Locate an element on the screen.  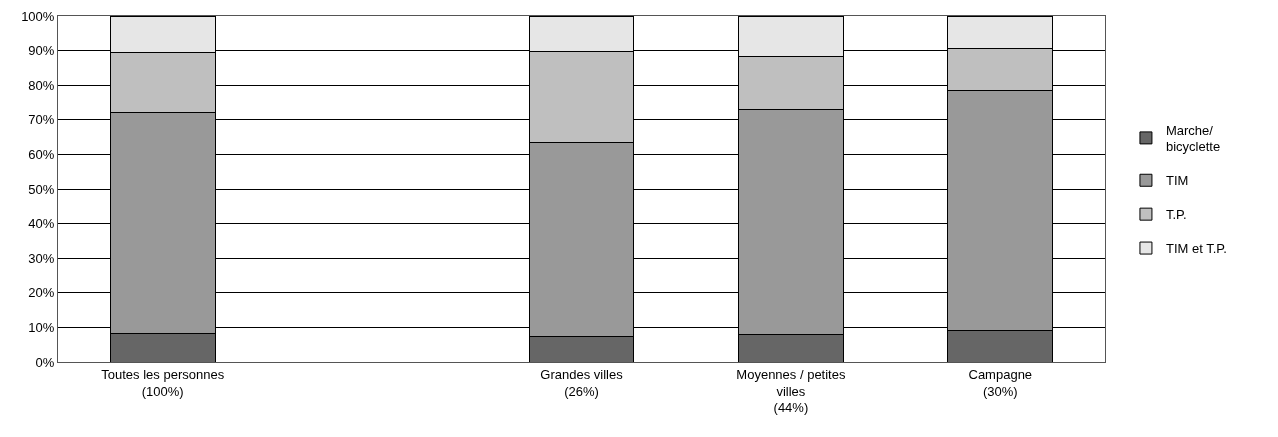
legend-label: Marche/ bicyclette is located at coordinates (1193, 138).